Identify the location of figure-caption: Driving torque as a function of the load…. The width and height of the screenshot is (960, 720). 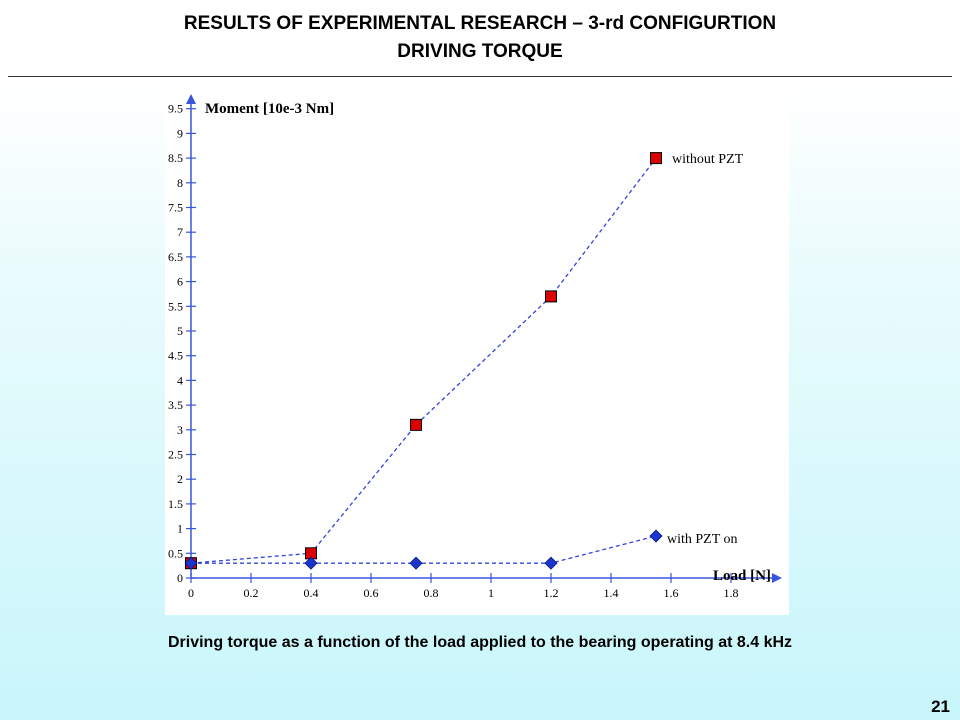
(480, 642).